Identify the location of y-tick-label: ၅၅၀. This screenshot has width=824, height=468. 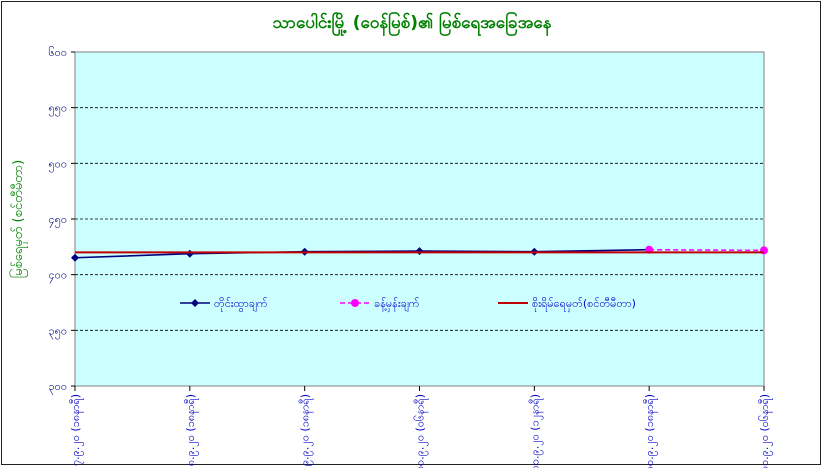
(57, 109).